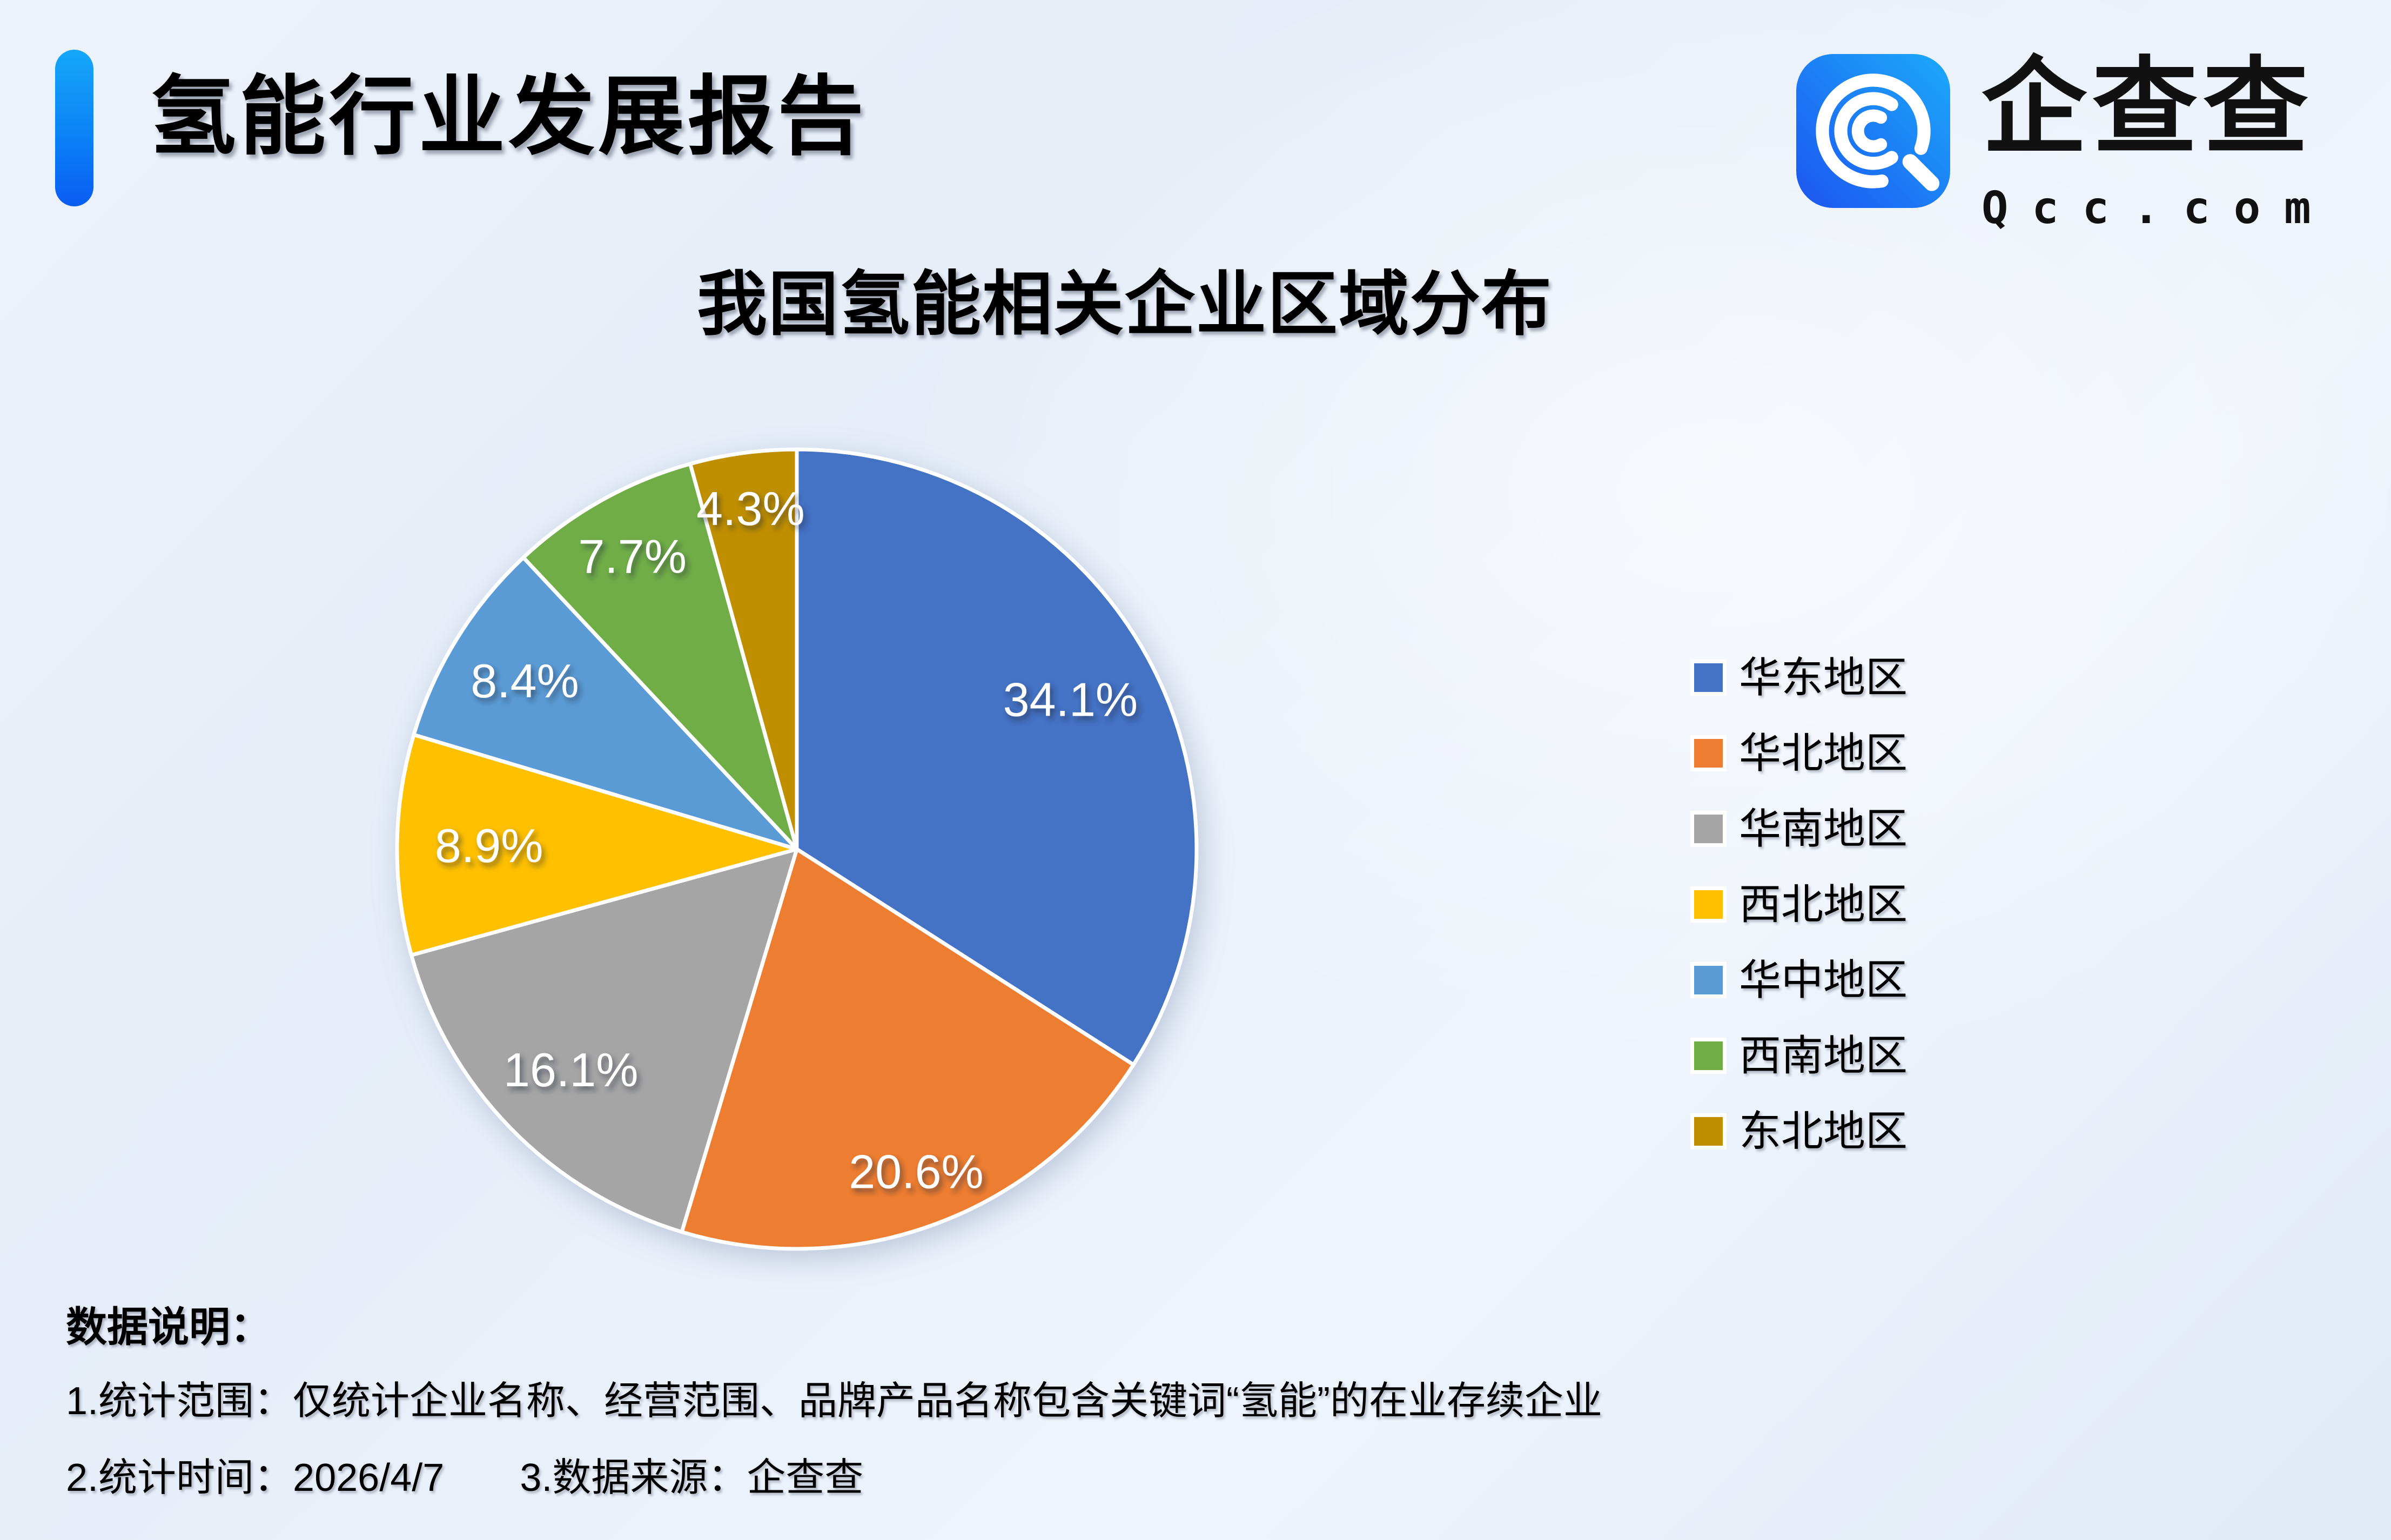 The image size is (2391, 1540). Describe the element at coordinates (743, 649) in the screenshot. I see `pie-slice-东北地区` at that location.